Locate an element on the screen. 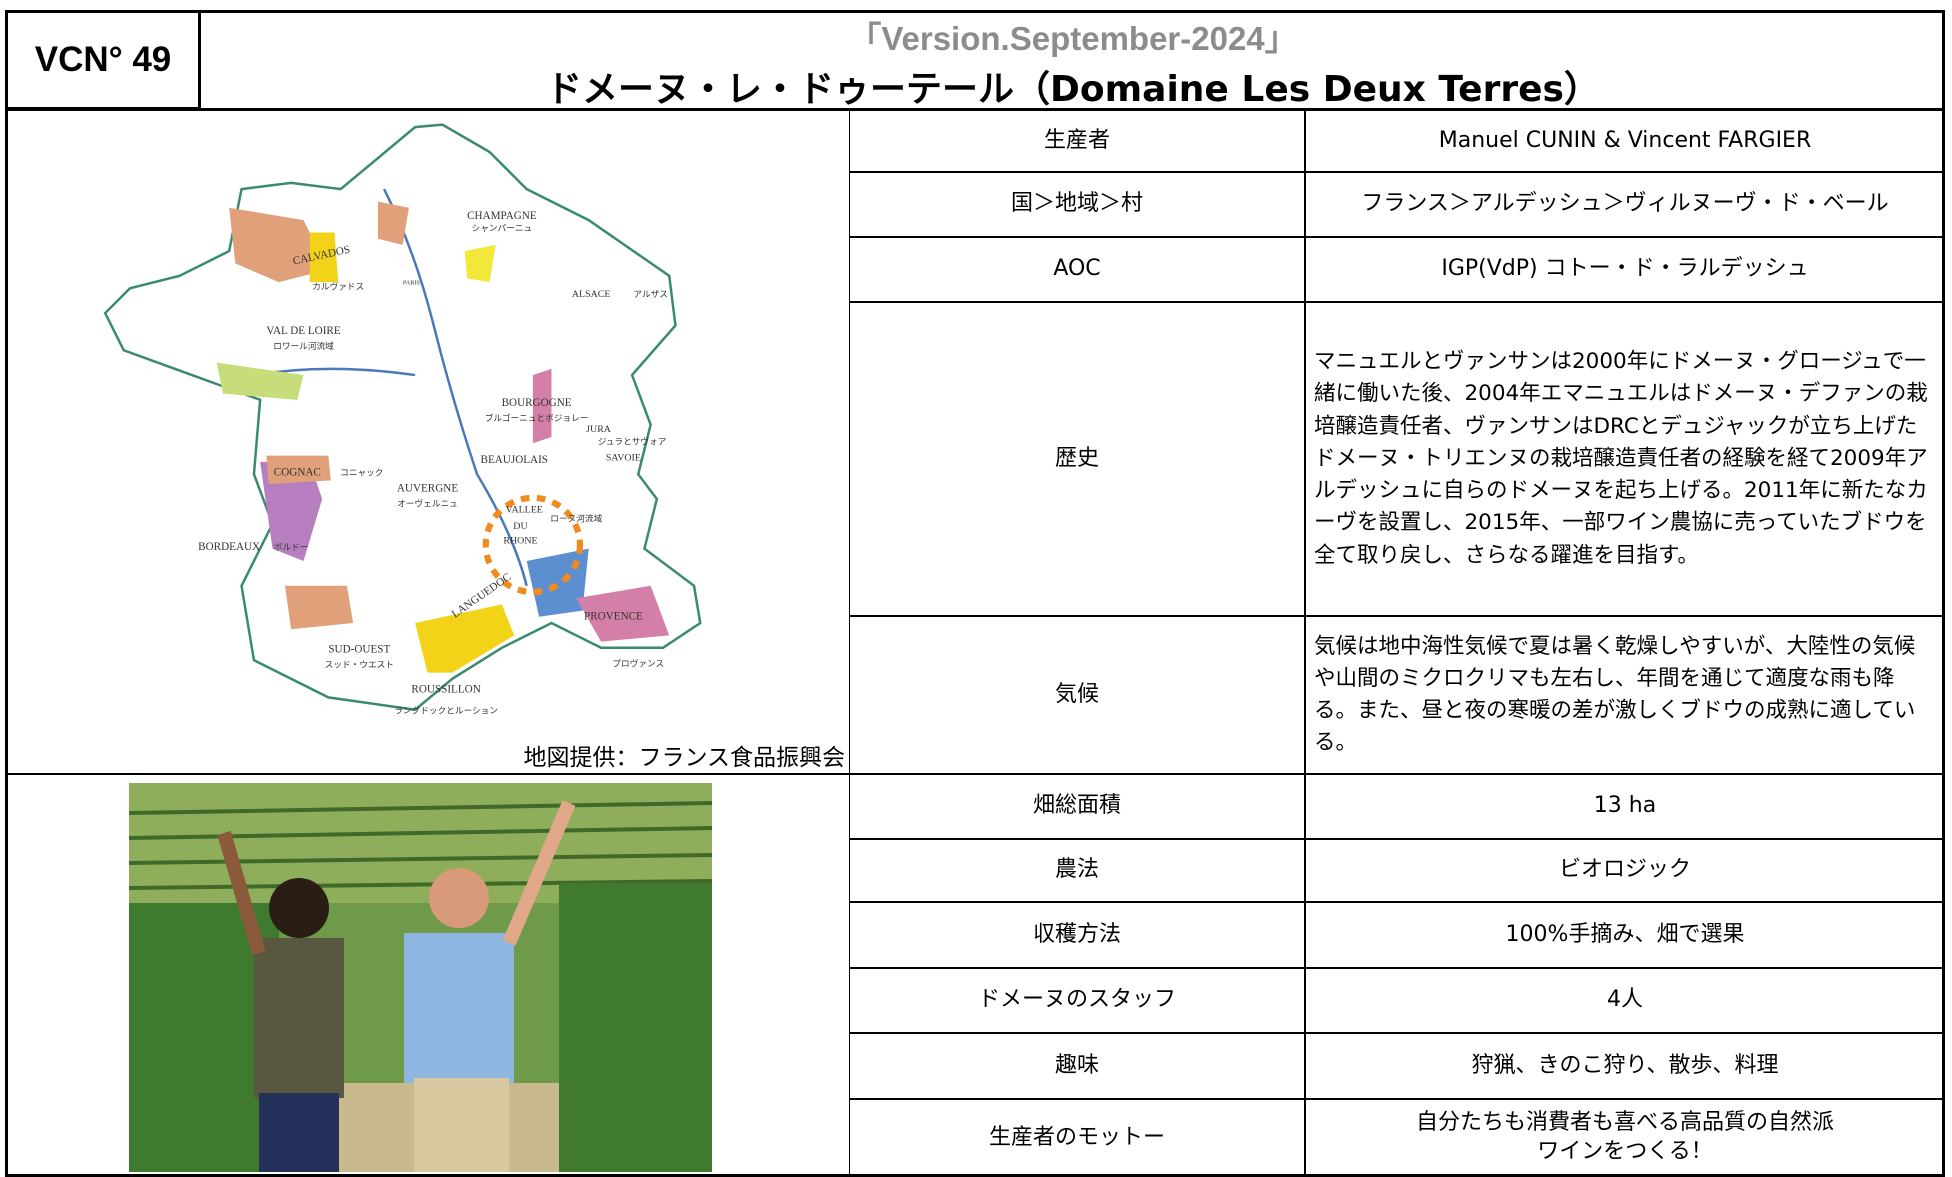 Image resolution: width=1952 pixels, height=1177 pixels. map-label: ボルドー is located at coordinates (291, 547).